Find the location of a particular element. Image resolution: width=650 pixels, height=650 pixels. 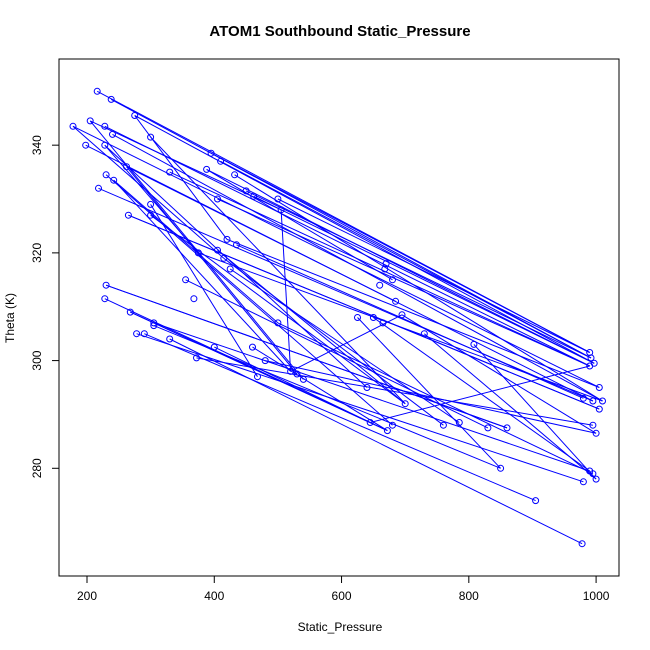

x-tick-label: 400 is located at coordinates (214, 596).